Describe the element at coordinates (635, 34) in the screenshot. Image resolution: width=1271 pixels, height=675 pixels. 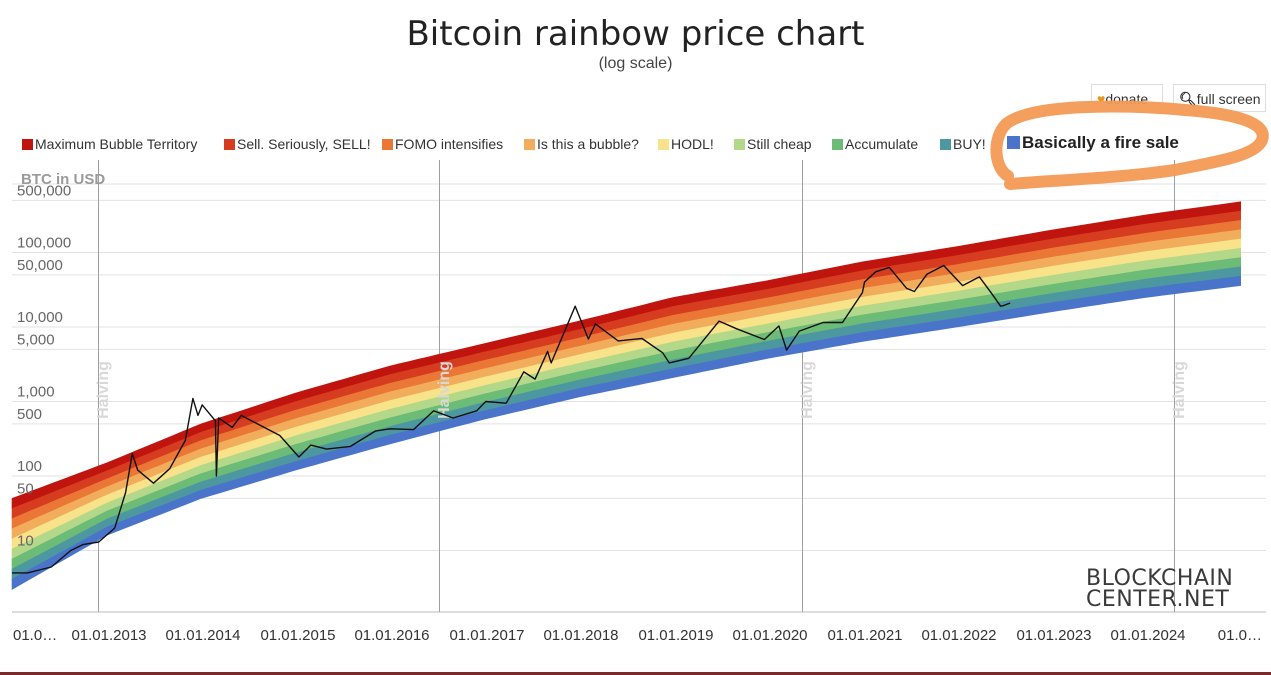
I see `chart-title: Bitcoin rainbow price chart` at that location.